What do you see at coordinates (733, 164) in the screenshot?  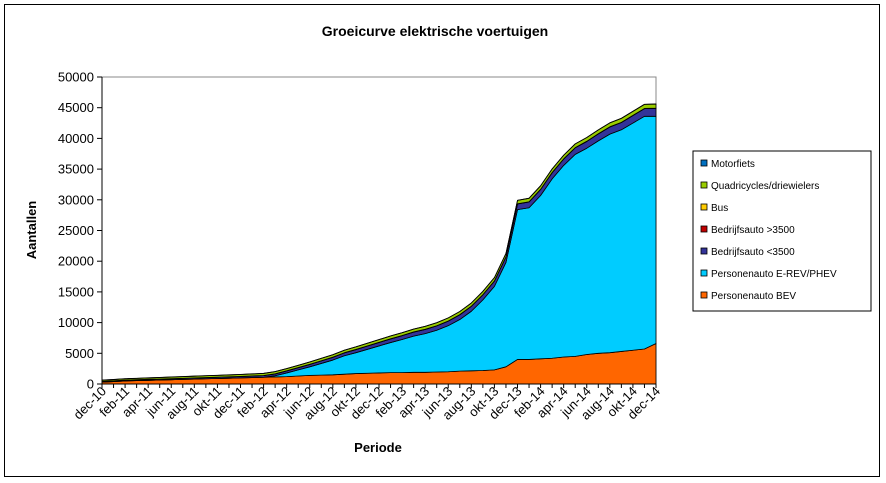 I see `legend-label-motorfiets: Motorfiets` at bounding box center [733, 164].